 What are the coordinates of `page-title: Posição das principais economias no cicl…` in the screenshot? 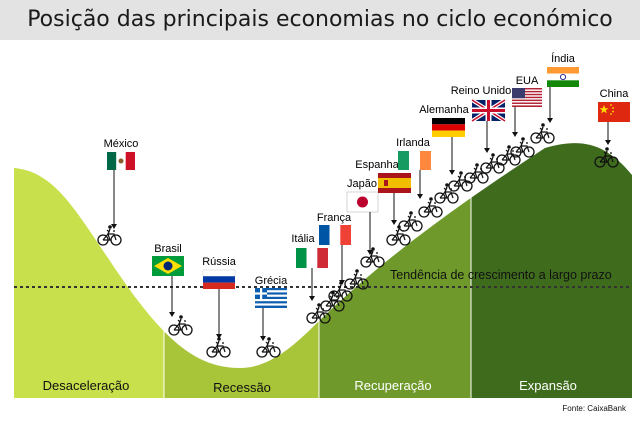 It's located at (320, 19).